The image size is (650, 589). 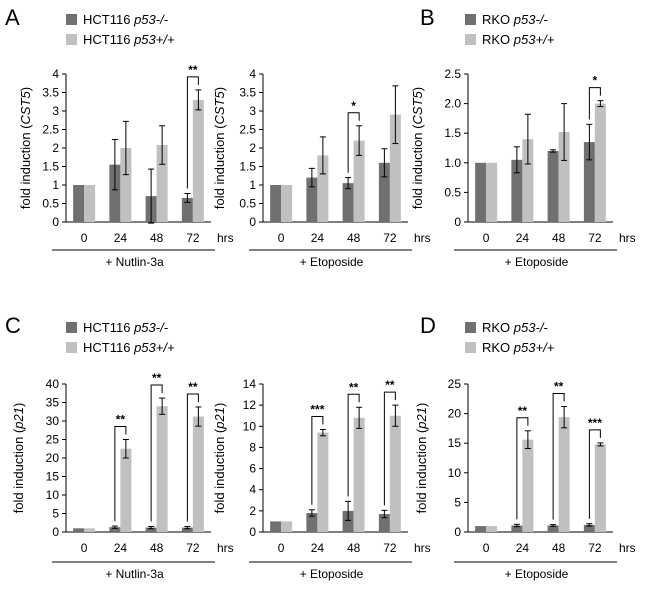 What do you see at coordinates (353, 106) in the screenshot?
I see `significance-label: *` at bounding box center [353, 106].